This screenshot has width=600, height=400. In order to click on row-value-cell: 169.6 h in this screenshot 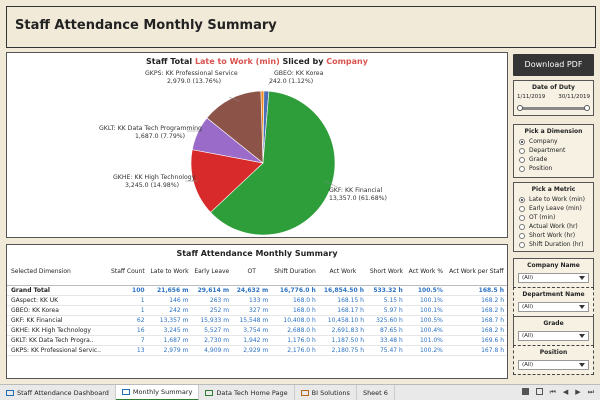, I will do `click(476, 340)`.